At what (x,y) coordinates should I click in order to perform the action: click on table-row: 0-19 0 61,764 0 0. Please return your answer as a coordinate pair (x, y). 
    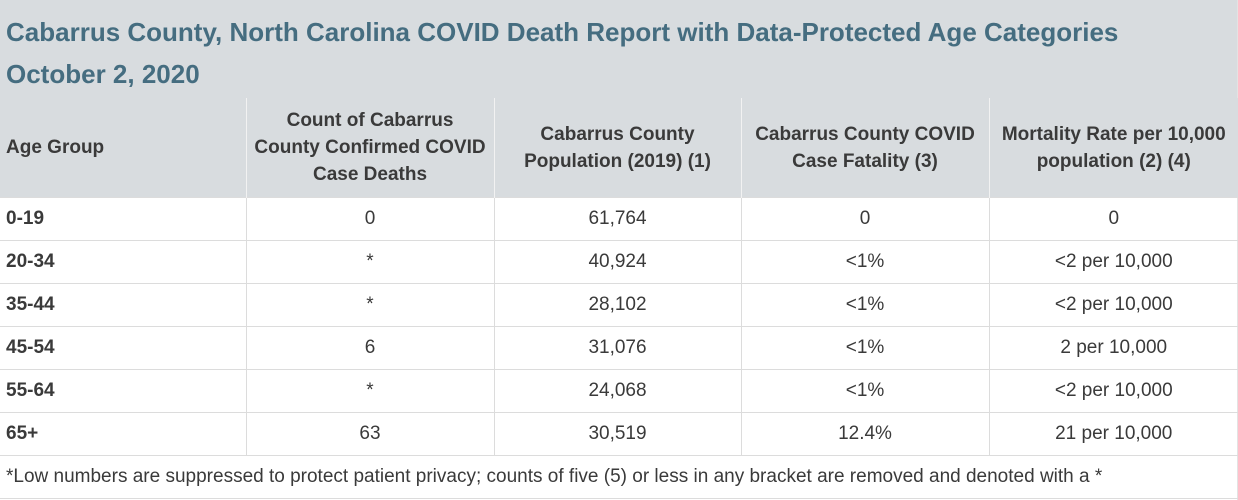
    Looking at the image, I should click on (619, 219).